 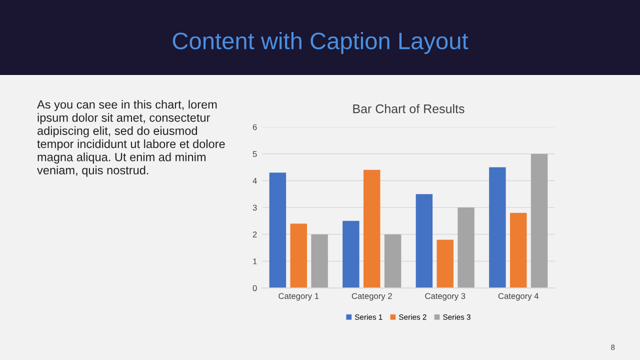 What do you see at coordinates (445, 297) in the screenshot?
I see `x-tick-label: Category 3` at bounding box center [445, 297].